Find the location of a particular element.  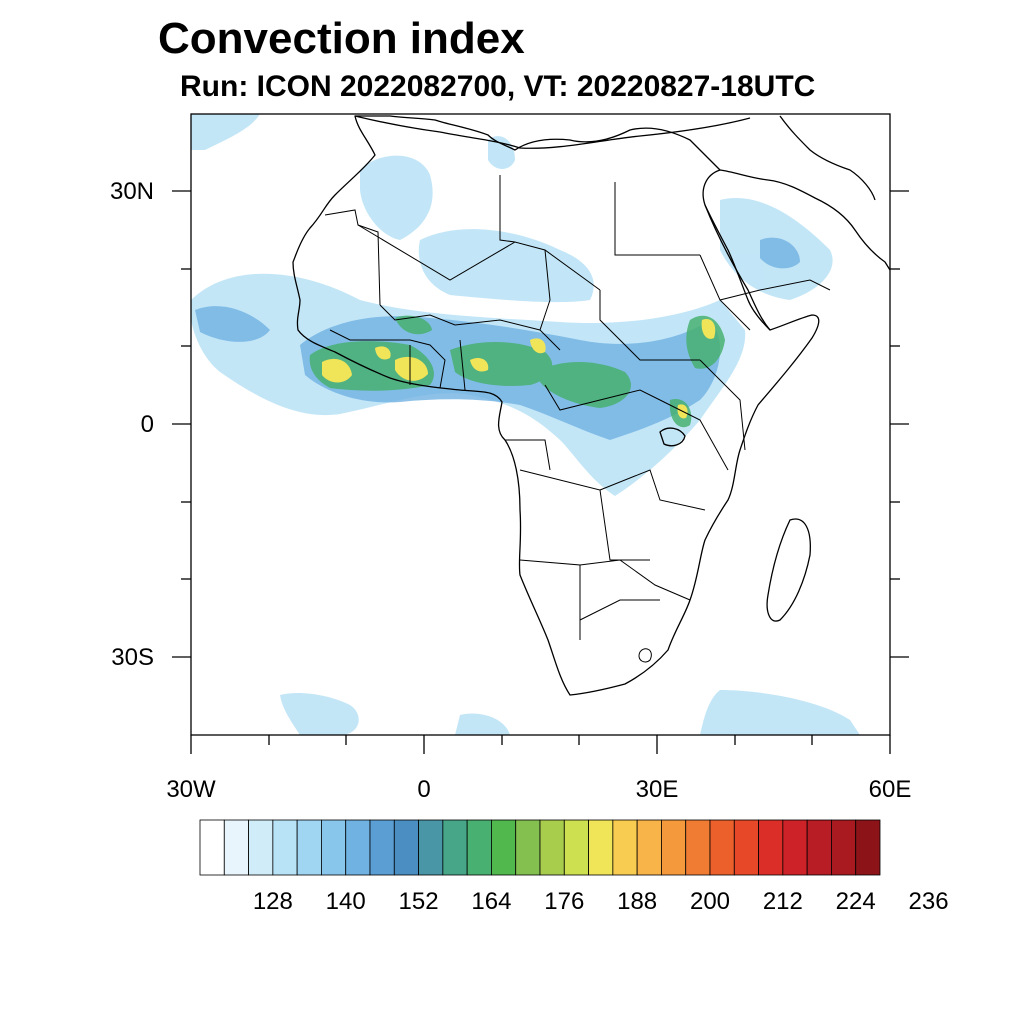

field-arabia-mid is located at coordinates (780, 253).